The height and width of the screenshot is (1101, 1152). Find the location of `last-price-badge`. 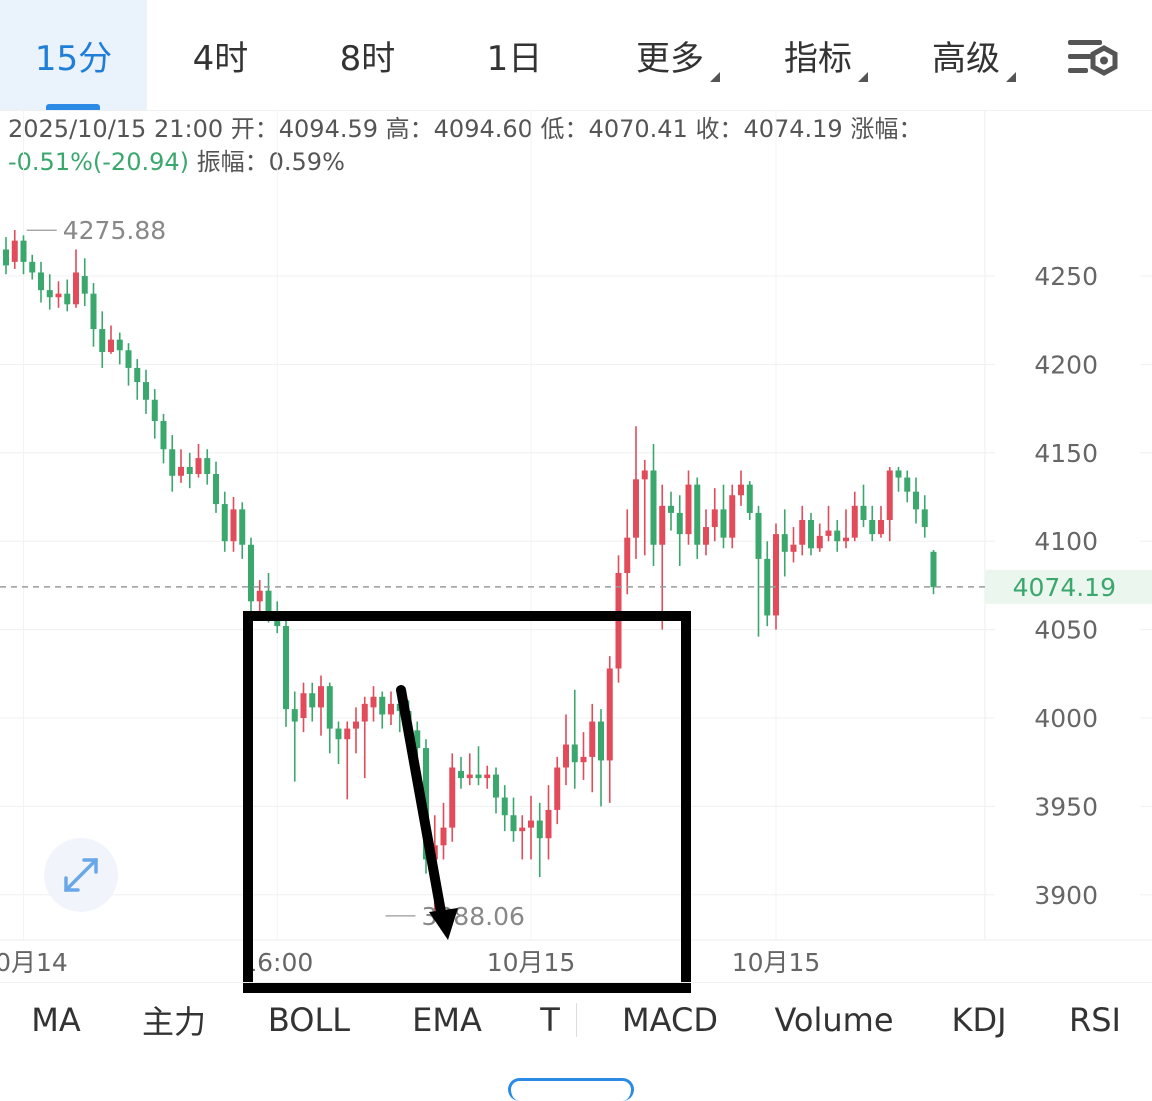

last-price-badge is located at coordinates (1068, 586).